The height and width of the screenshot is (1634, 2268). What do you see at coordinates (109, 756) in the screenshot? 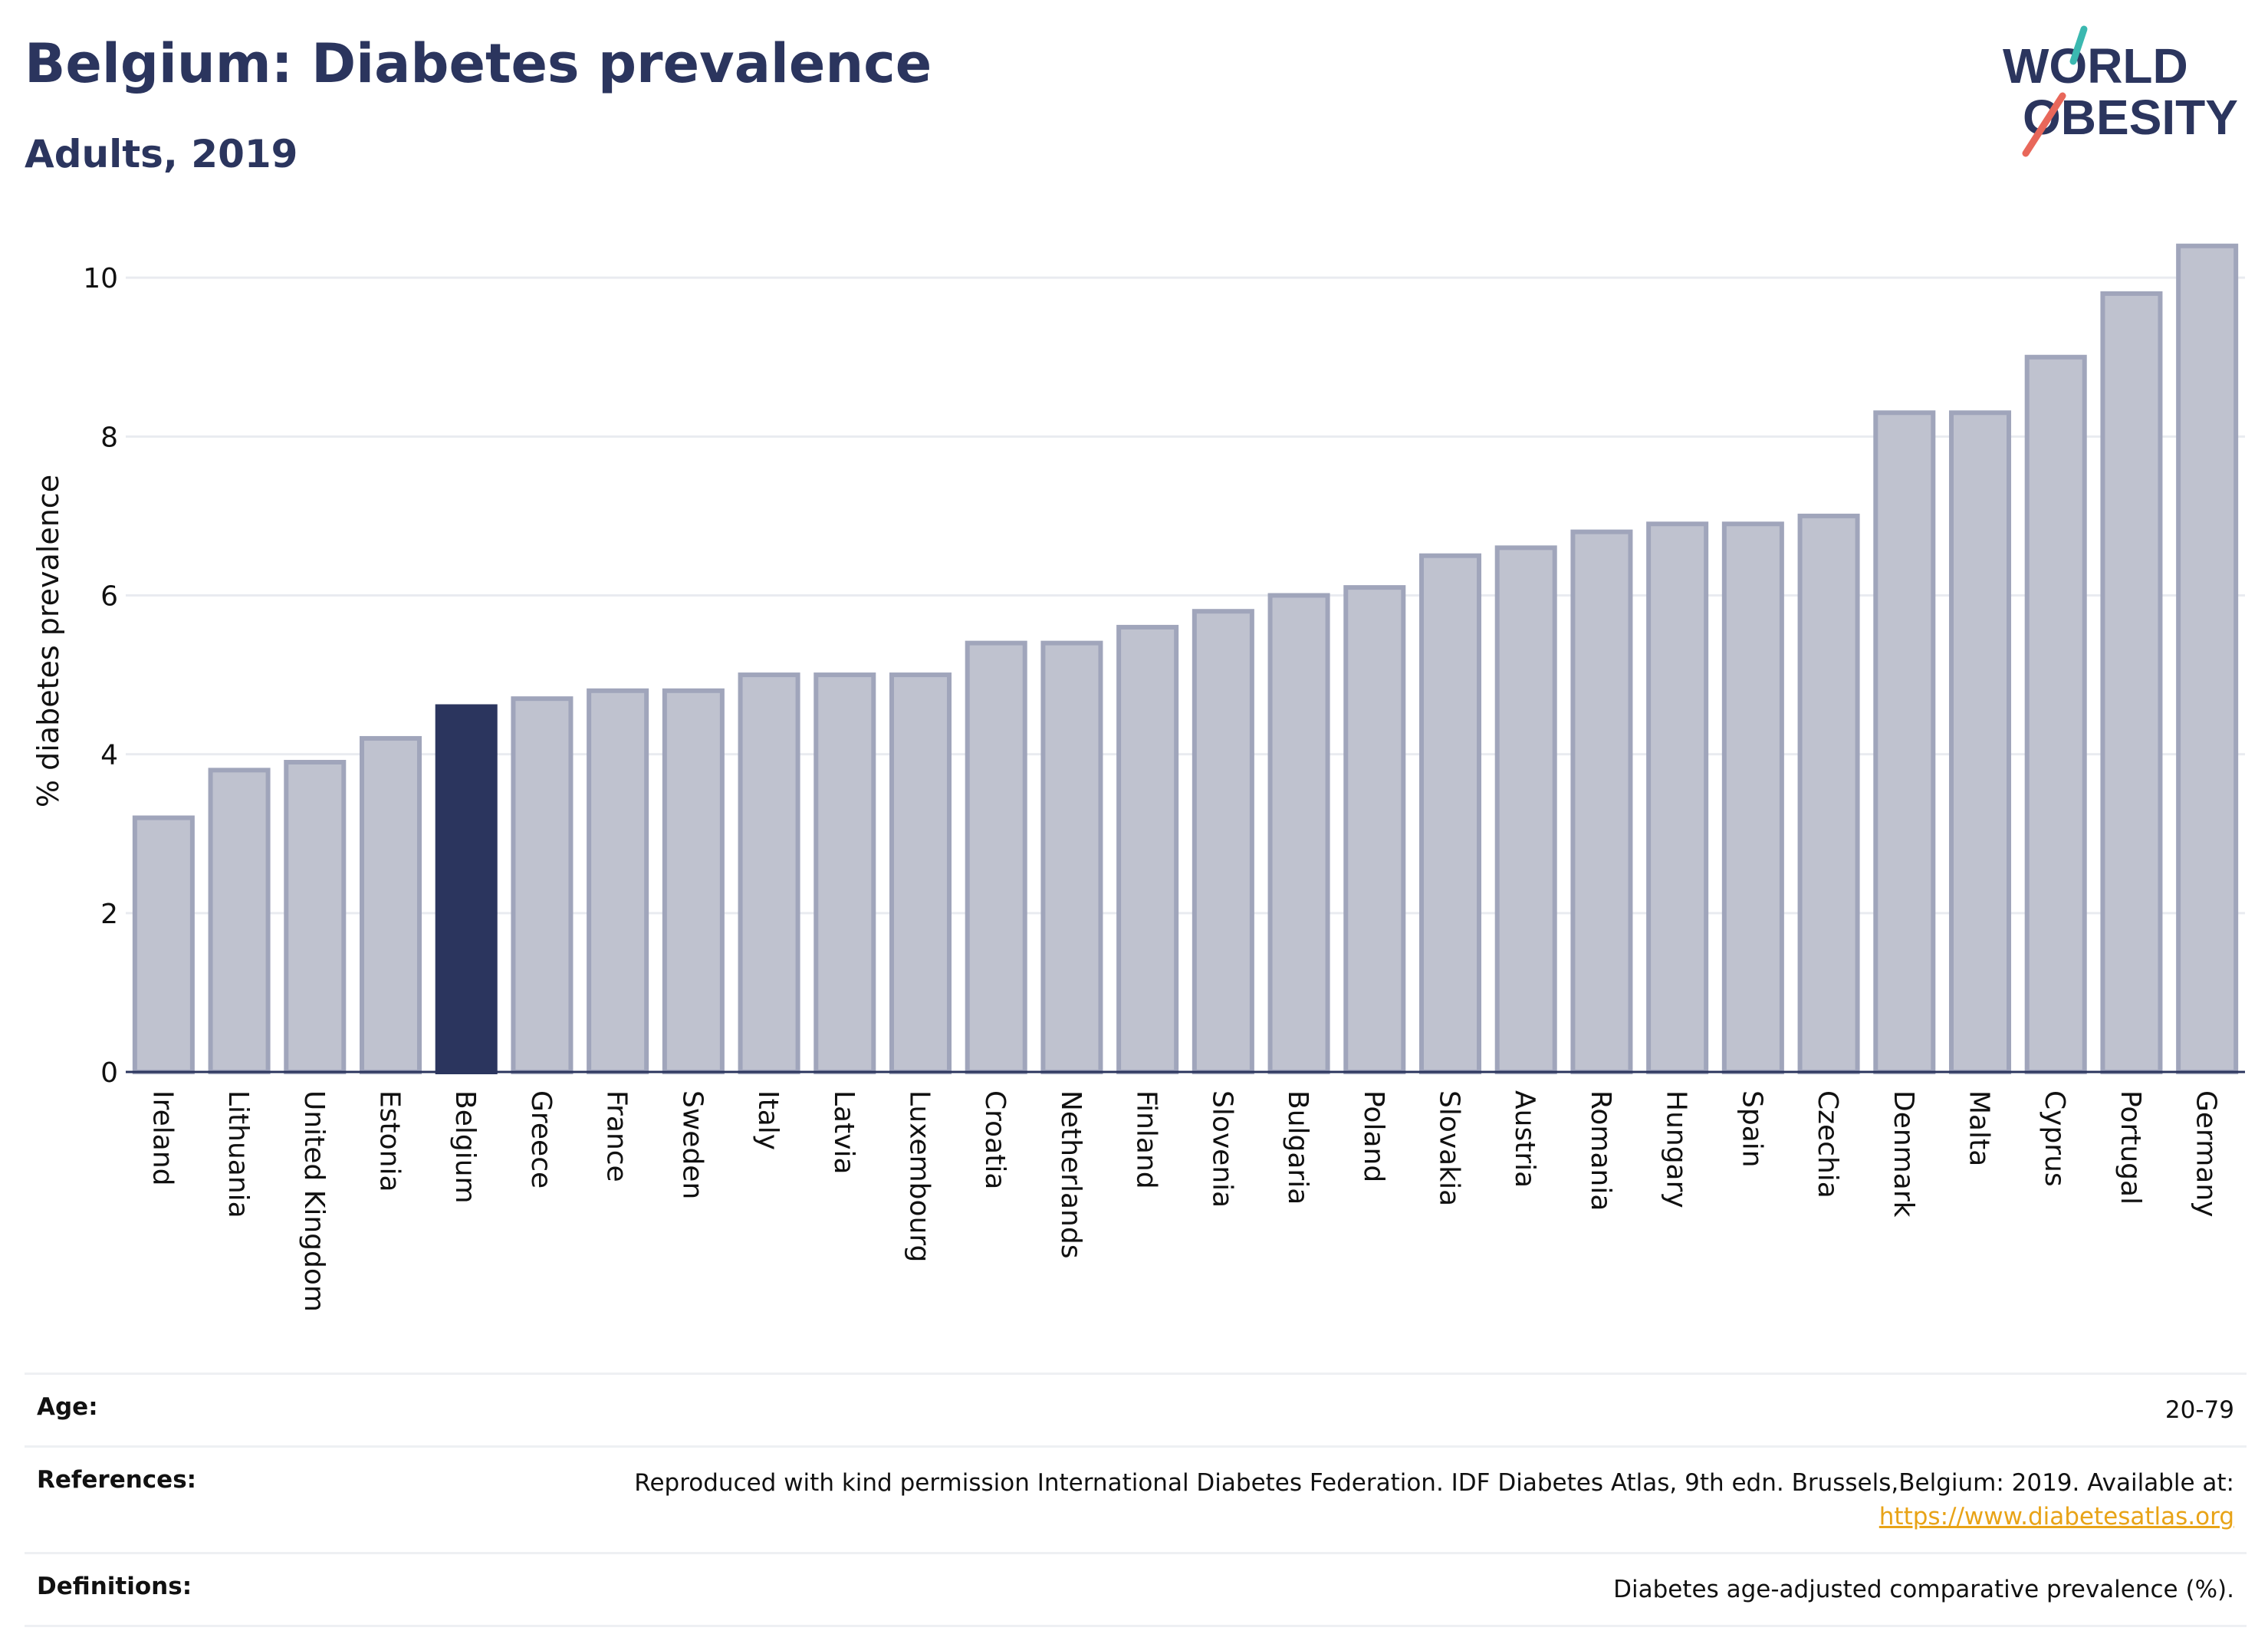
I see `y-tick-label: 4` at bounding box center [109, 756].